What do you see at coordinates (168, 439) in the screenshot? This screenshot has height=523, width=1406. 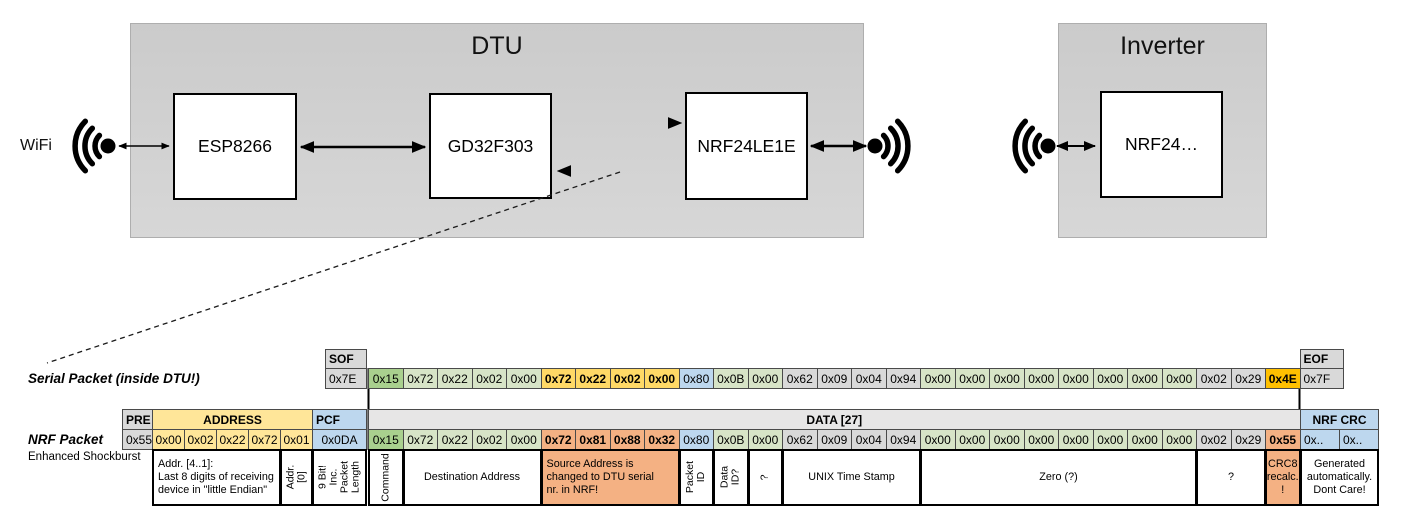 I see `address-byte: 0x00` at bounding box center [168, 439].